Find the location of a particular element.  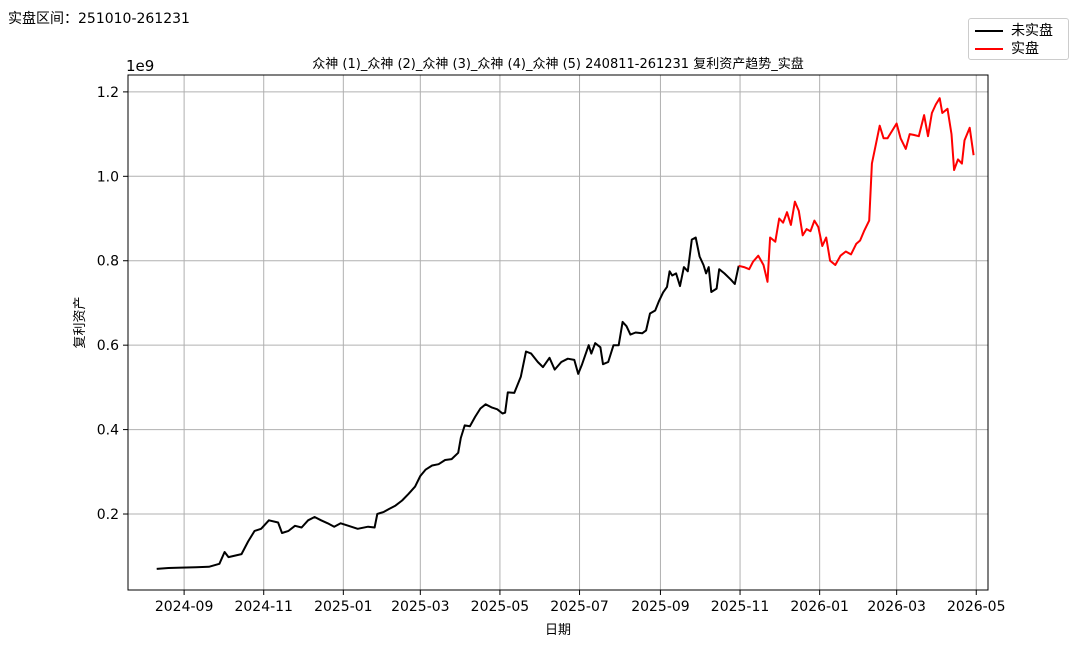

y-tick-label: 1.2 is located at coordinates (108, 93).